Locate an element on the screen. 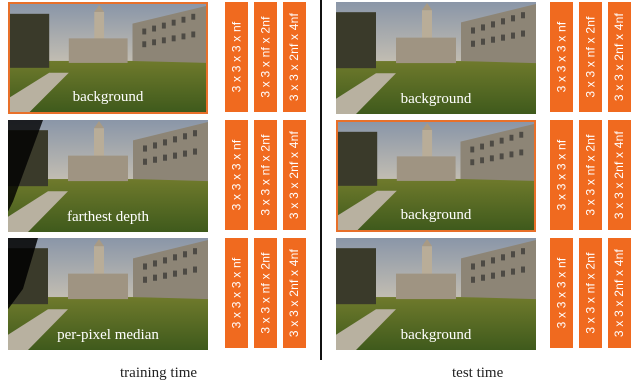 The height and width of the screenshot is (389, 635). column-divider is located at coordinates (321, 180).